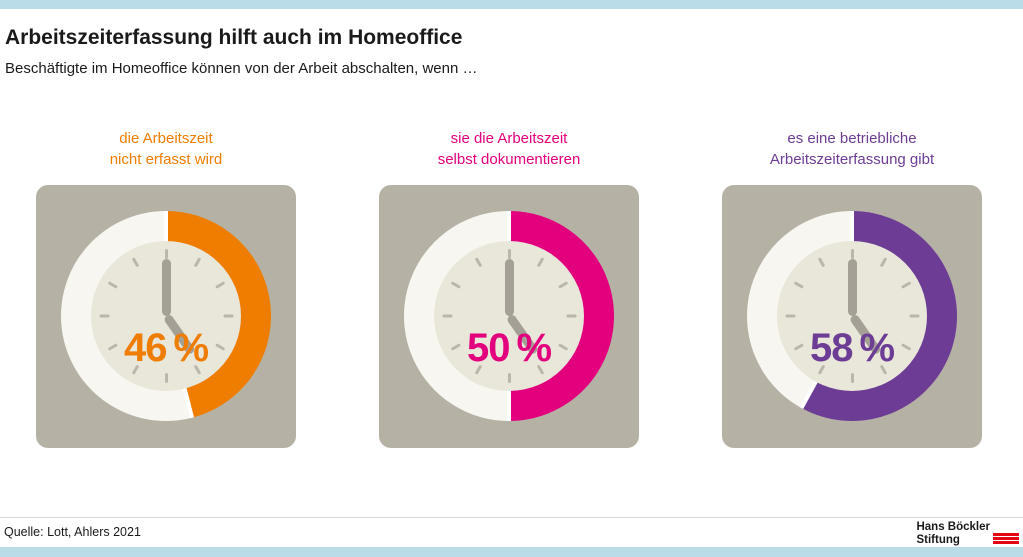 The width and height of the screenshot is (1023, 557). Describe the element at coordinates (166, 159) in the screenshot. I see `gauge-label-line: nicht erfasst wird` at that location.